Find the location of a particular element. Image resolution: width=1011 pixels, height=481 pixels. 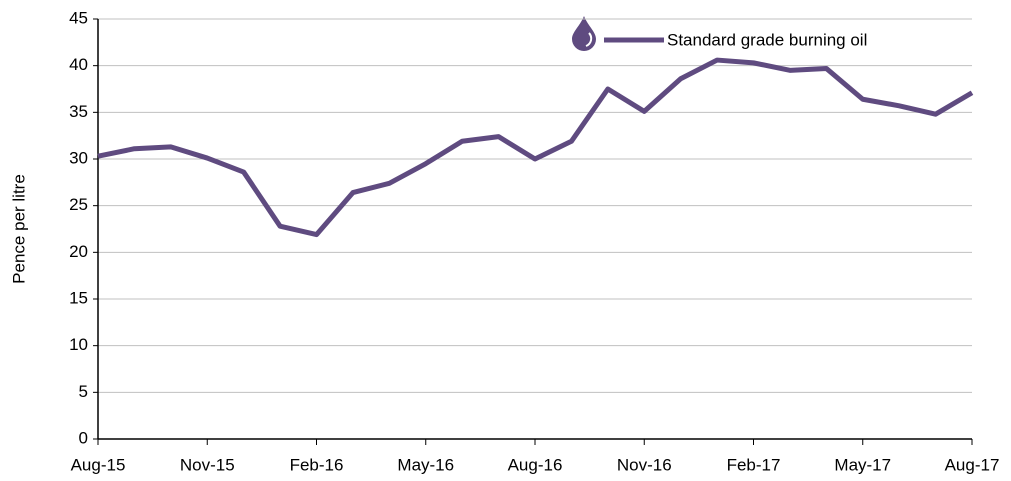

y-tick-label: 40 is located at coordinates (78, 64).